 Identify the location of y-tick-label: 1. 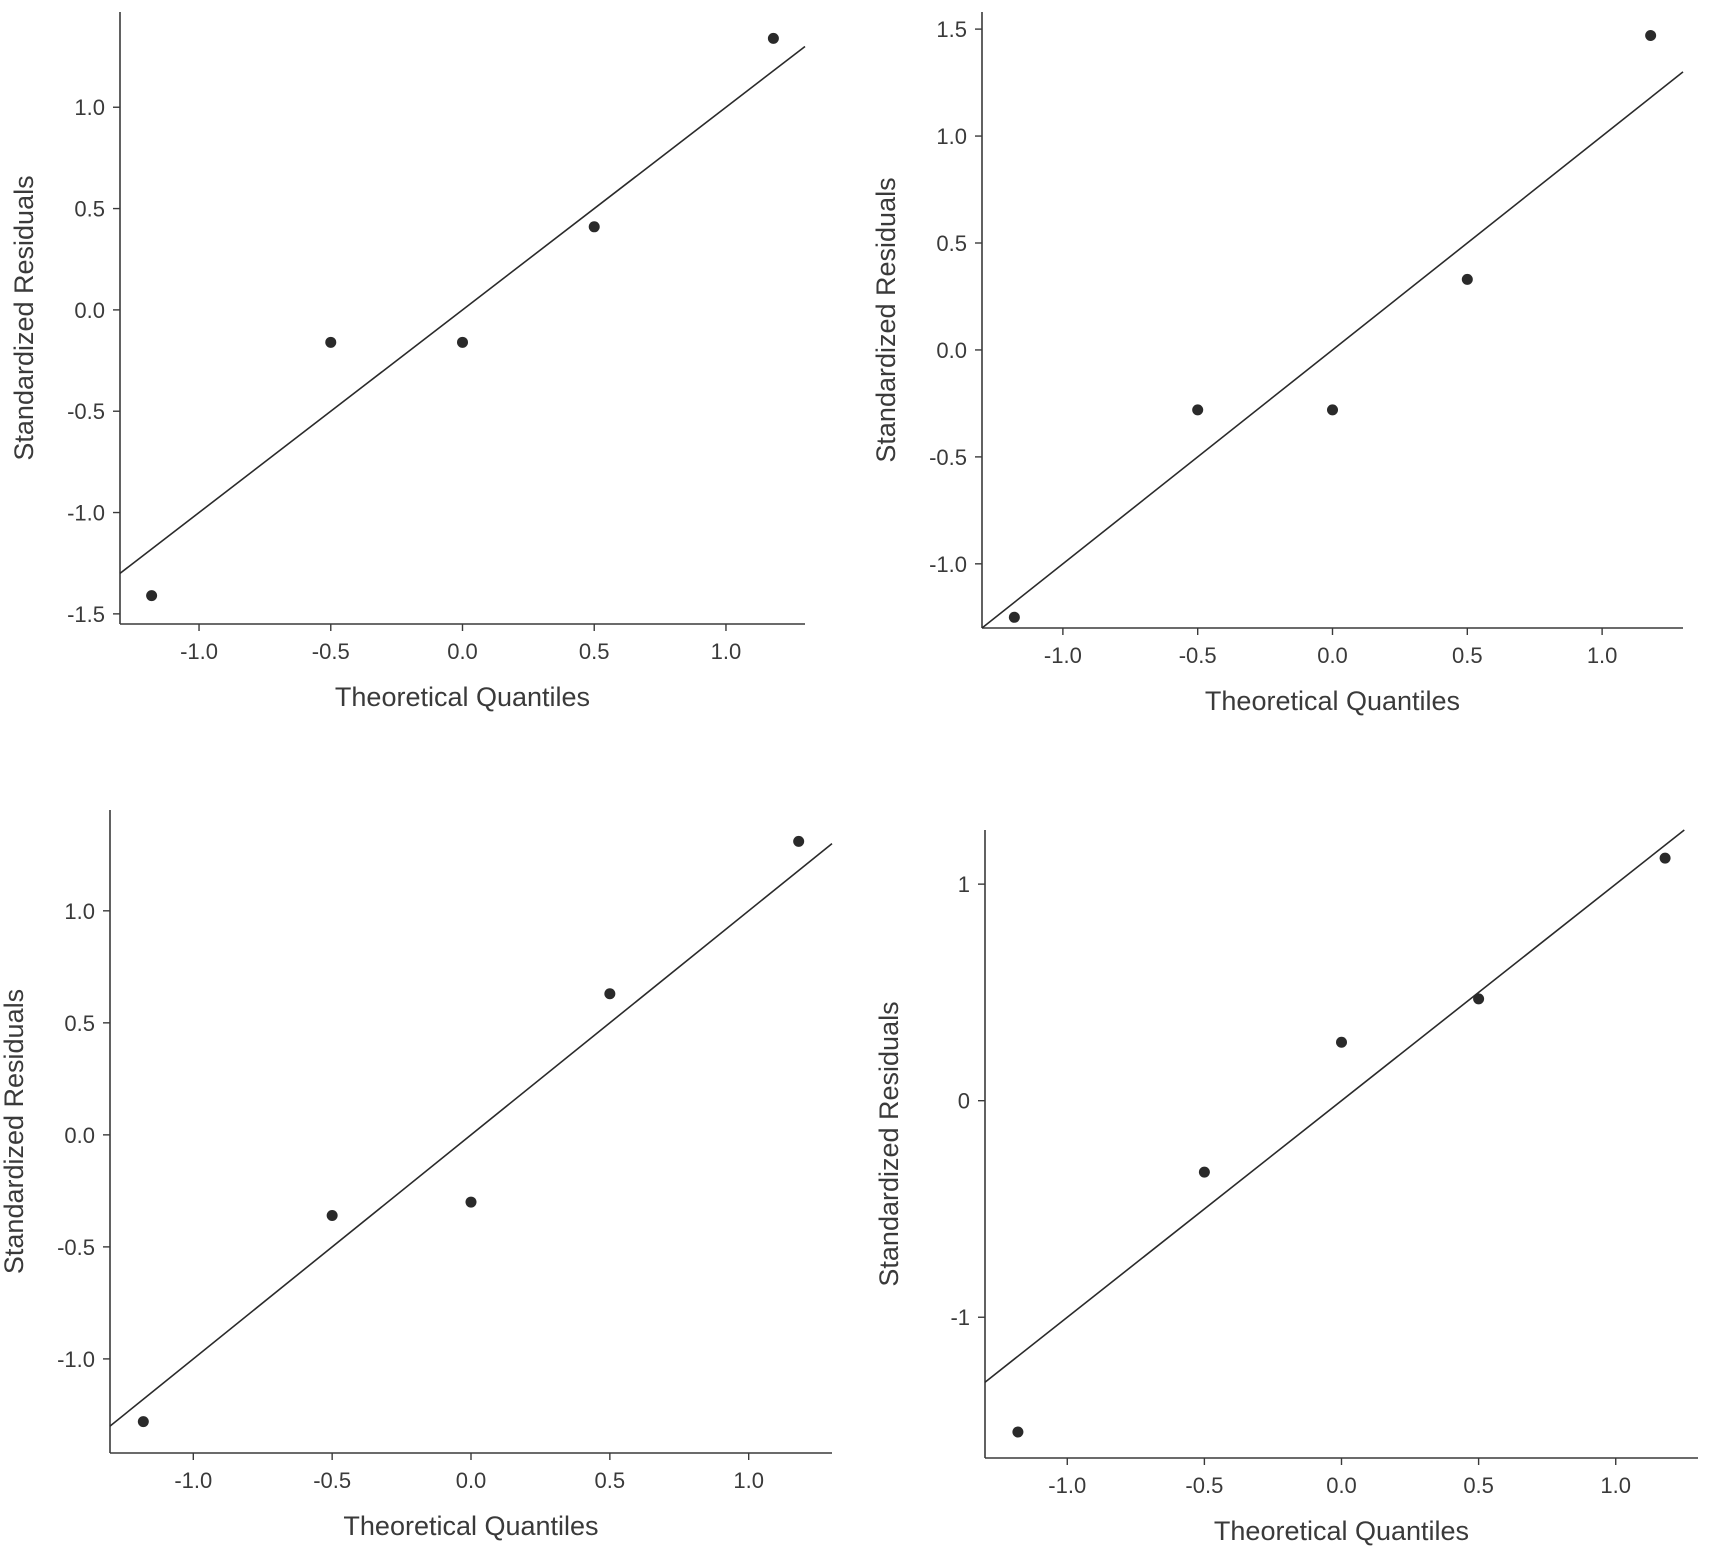
(964, 884).